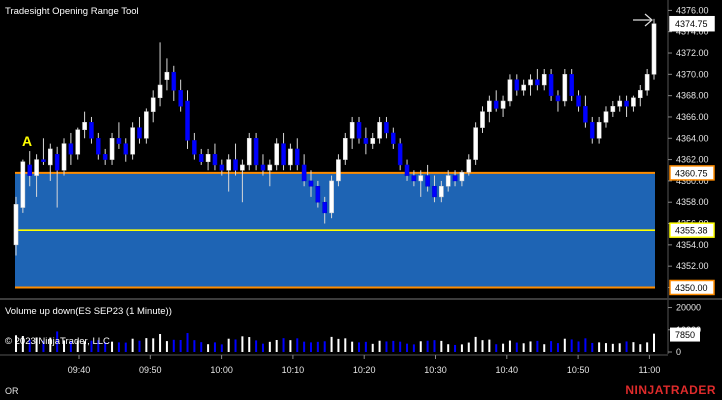 This screenshot has height=400, width=722. Describe the element at coordinates (688, 308) in the screenshot. I see `volume-tick-label: 20000` at that location.